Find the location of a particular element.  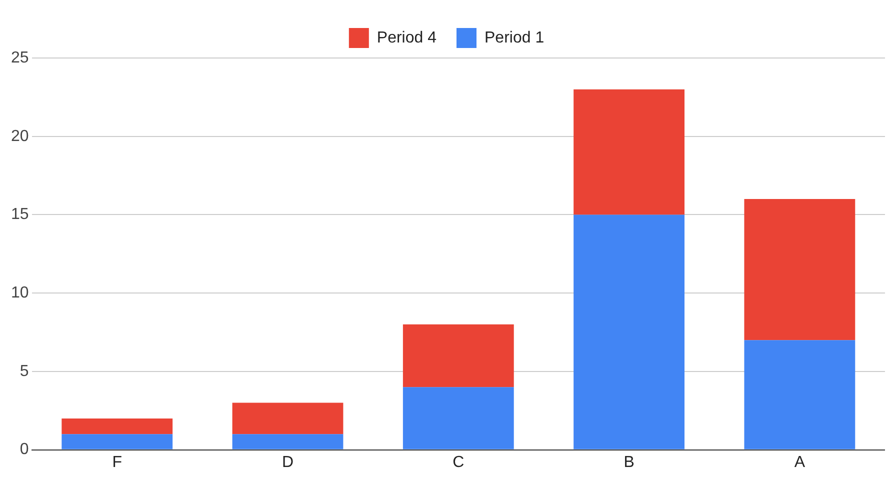

legend-label: Period 1 is located at coordinates (514, 37).